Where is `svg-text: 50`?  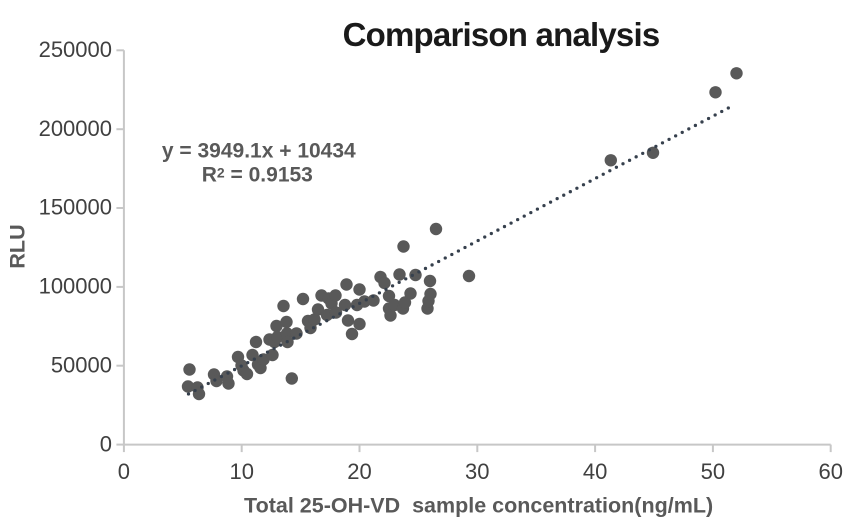 svg-text: 50 is located at coordinates (713, 471).